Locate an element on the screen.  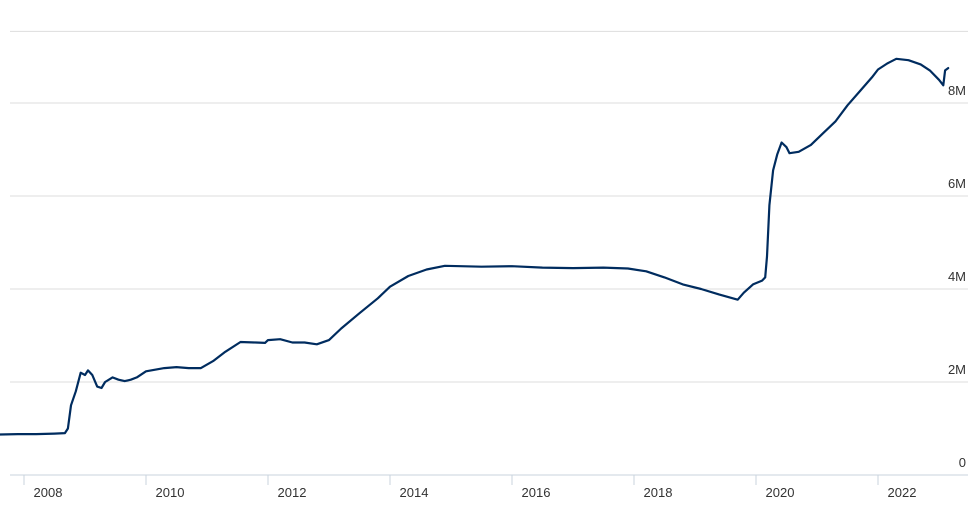
y-tick-label-4M: 4M is located at coordinates (957, 276).